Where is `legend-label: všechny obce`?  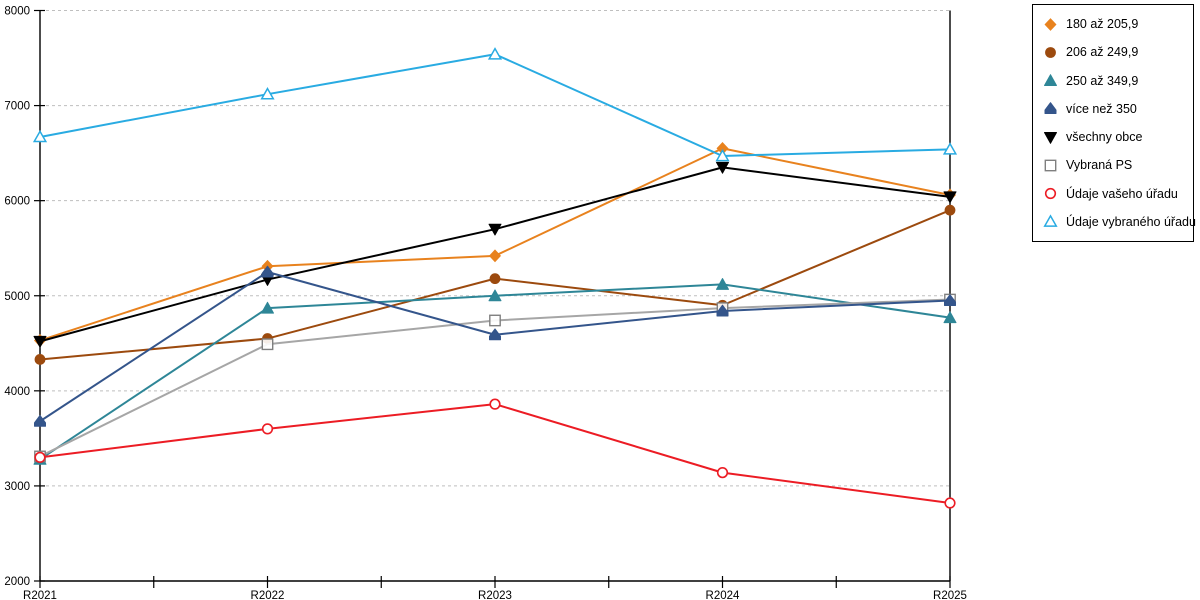 legend-label: všechny obce is located at coordinates (1104, 137).